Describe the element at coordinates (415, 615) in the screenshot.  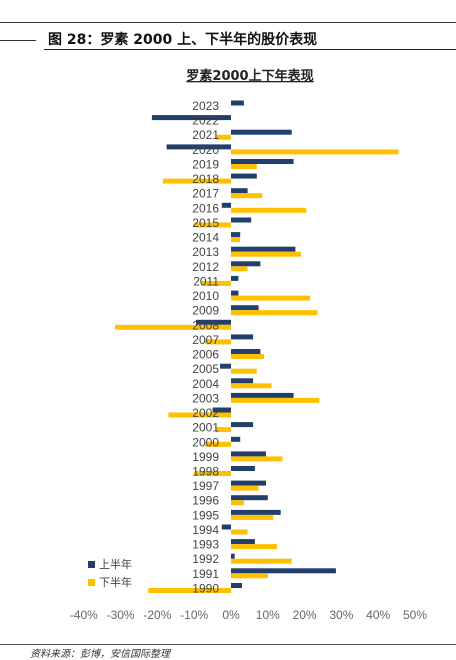
I see `x-tick-label: 50%` at that location.